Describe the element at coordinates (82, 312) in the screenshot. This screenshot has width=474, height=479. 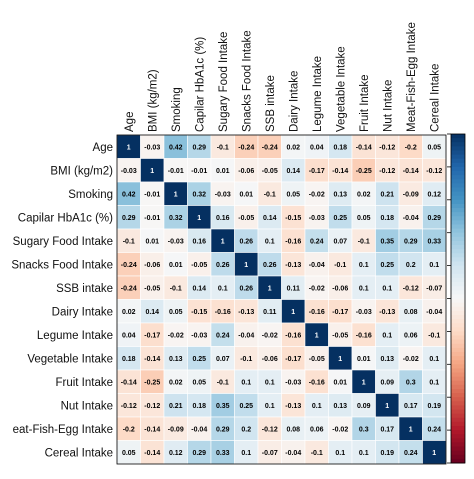
I see `row-label-dairy-intake: Dairy Intake` at that location.